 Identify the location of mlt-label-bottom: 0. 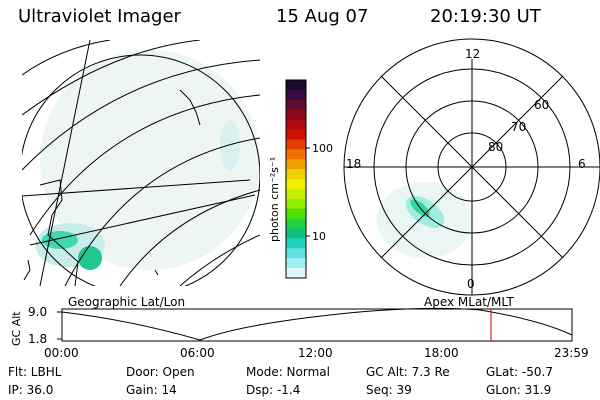
(471, 284).